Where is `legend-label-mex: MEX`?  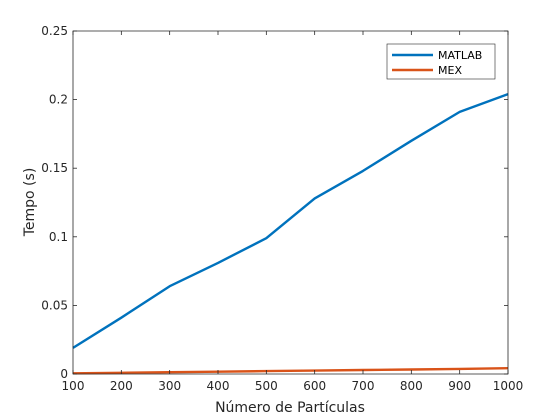 legend-label-mex: MEX is located at coordinates (450, 70).